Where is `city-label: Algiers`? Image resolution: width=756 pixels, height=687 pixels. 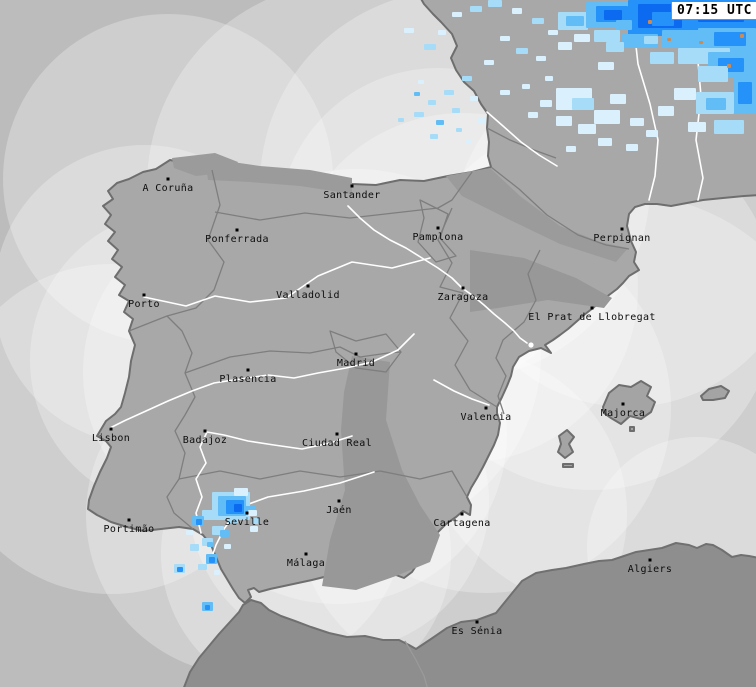
city-label: Algiers is located at coordinates (650, 569).